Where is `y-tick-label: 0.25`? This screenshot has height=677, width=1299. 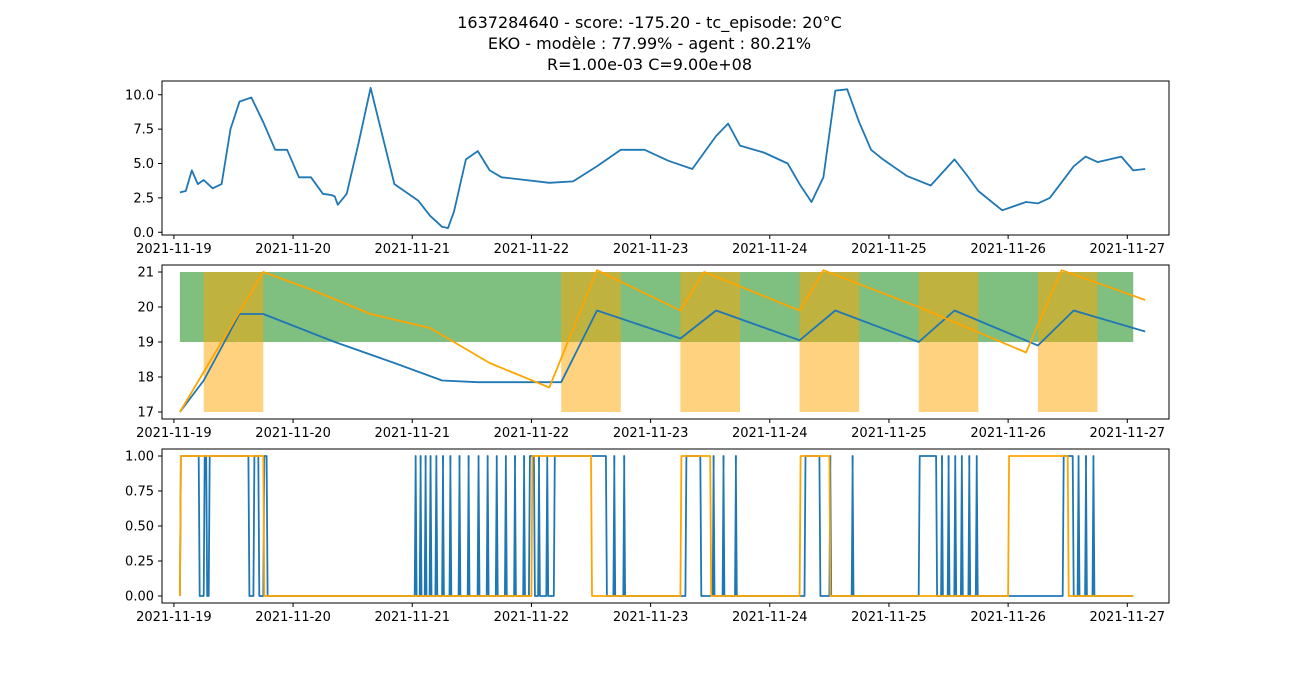 y-tick-label: 0.25 is located at coordinates (139, 562).